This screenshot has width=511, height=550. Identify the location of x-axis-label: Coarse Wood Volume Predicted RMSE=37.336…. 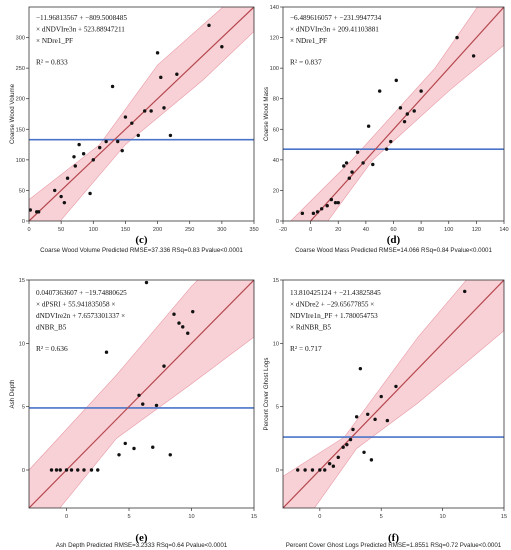
(141, 250).